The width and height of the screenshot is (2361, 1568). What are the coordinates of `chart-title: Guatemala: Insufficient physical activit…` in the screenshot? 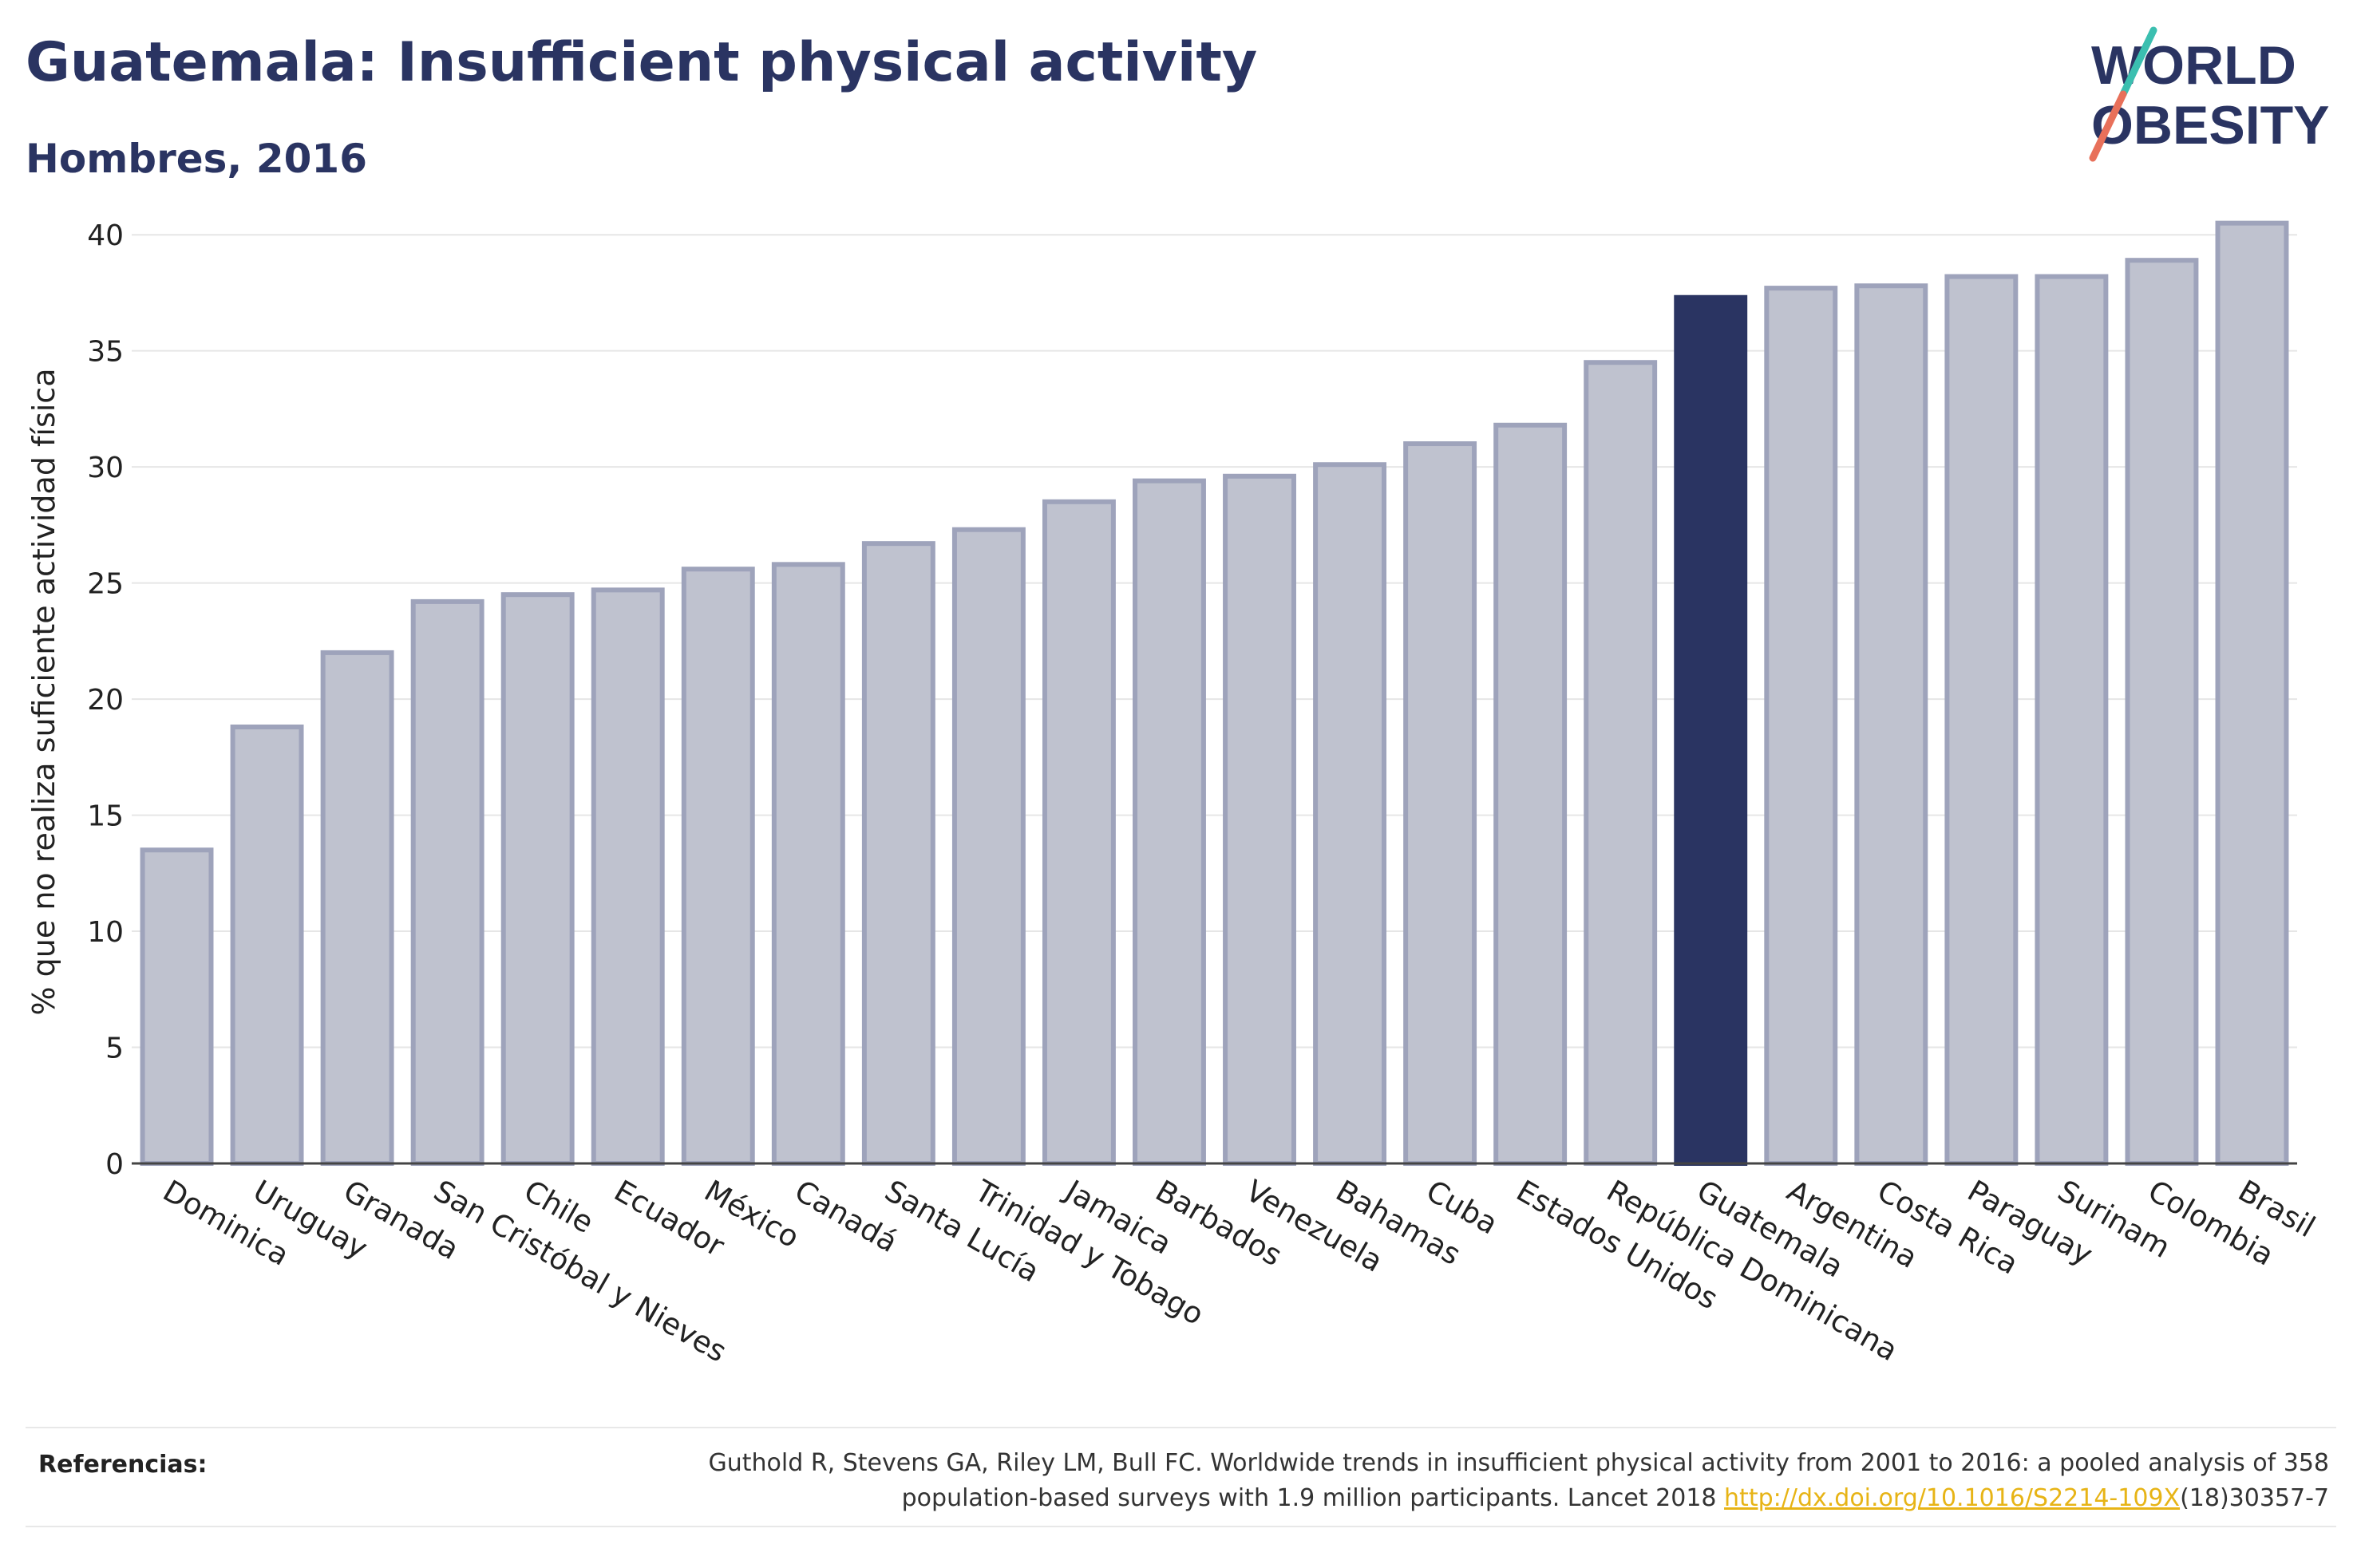 It's located at (642, 62).